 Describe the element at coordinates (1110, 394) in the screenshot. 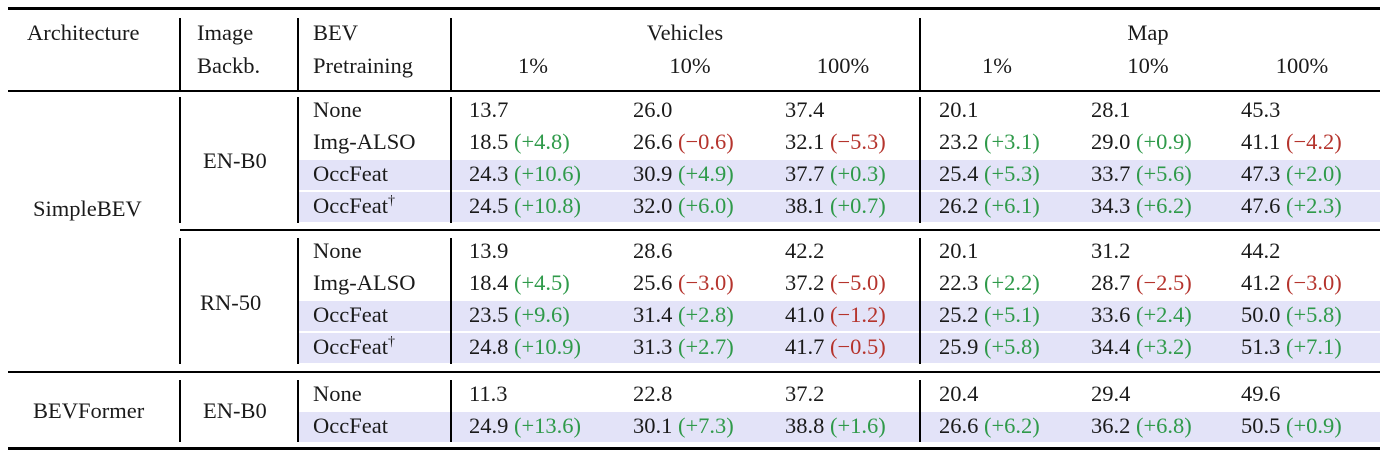

I see `result-cell: 29.4` at that location.